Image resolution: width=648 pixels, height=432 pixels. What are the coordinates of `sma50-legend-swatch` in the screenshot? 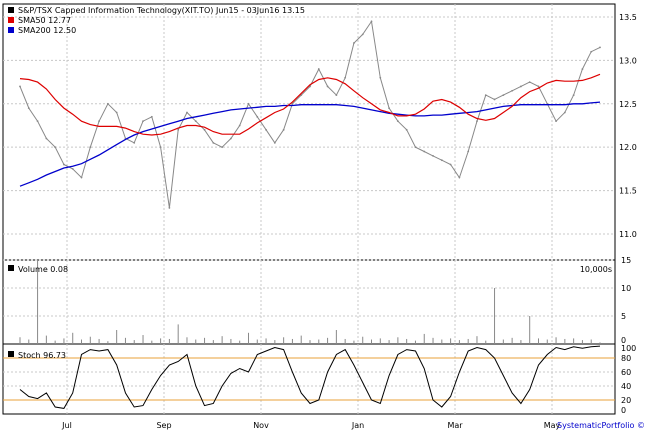 It's located at (11, 20).